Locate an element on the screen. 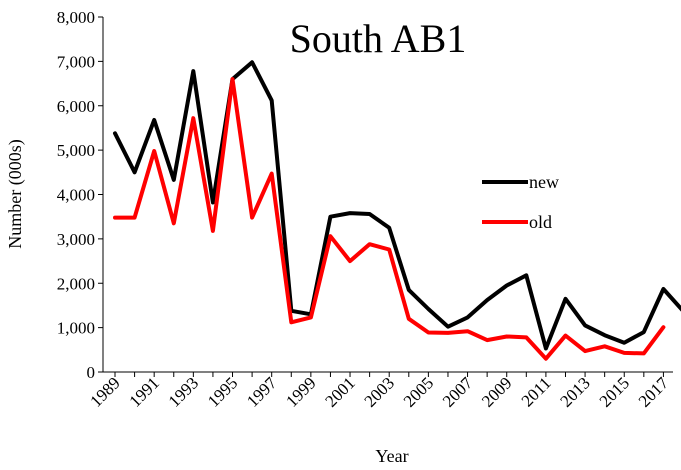 The width and height of the screenshot is (681, 470). x-tick-label: 2015 is located at coordinates (614, 391).